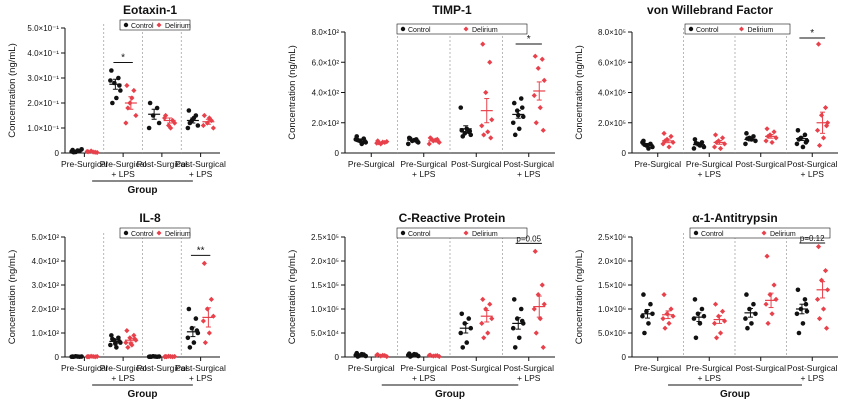 The height and width of the screenshot is (403, 850). I want to click on chart-title: IL-8, so click(150, 218).